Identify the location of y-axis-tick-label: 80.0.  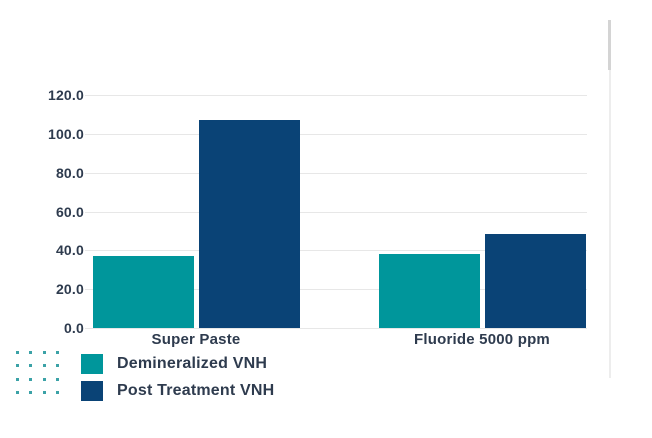
(69, 172).